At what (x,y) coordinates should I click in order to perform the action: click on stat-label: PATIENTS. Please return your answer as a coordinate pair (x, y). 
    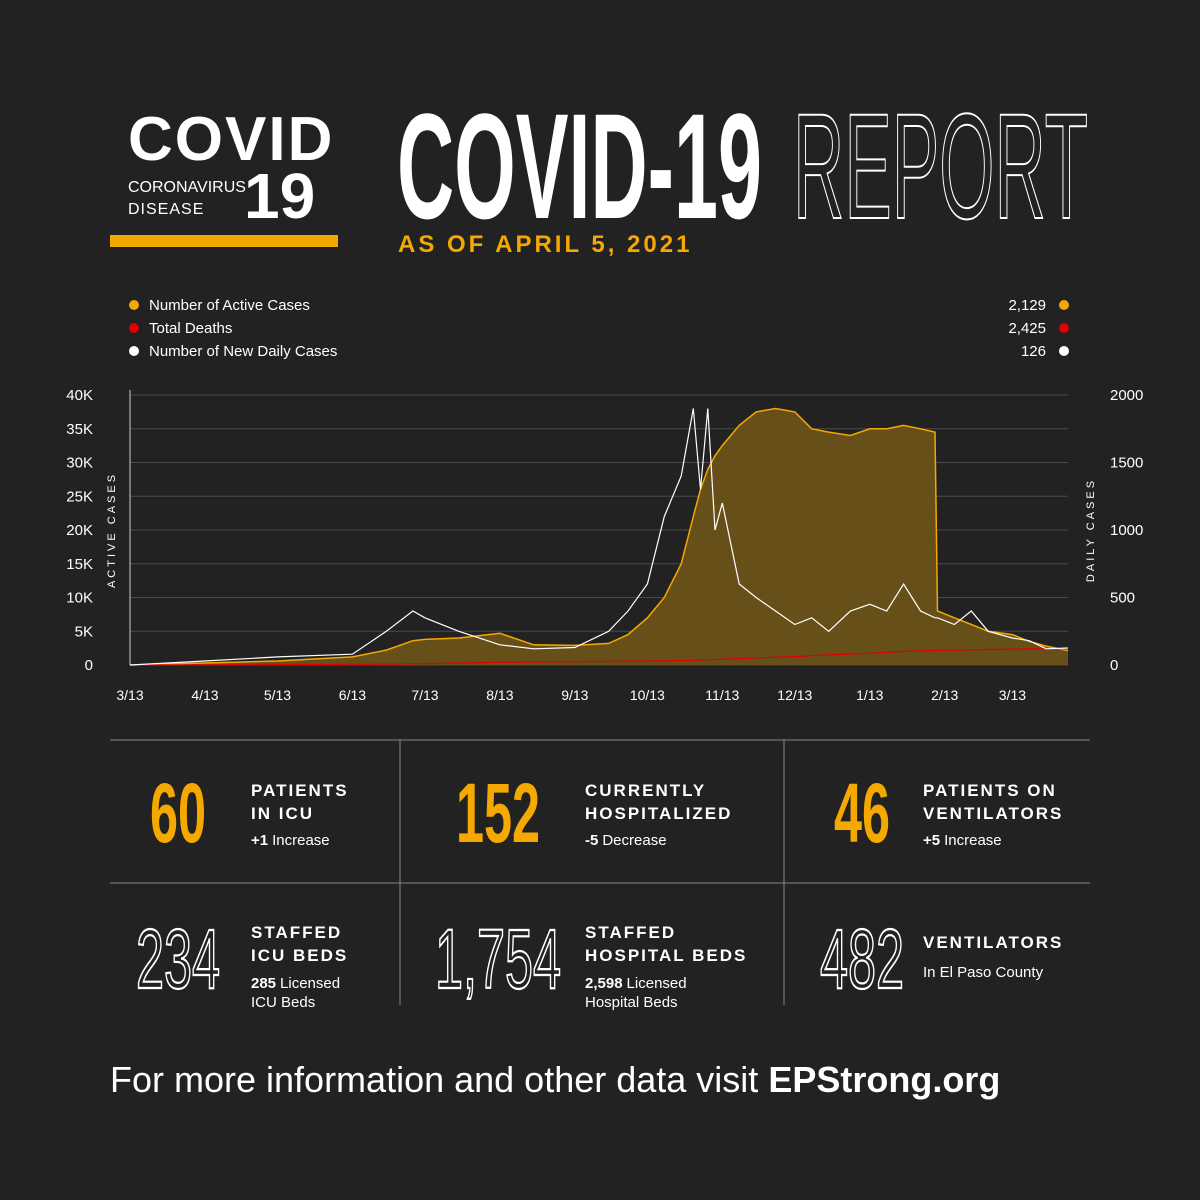
    Looking at the image, I should click on (300, 790).